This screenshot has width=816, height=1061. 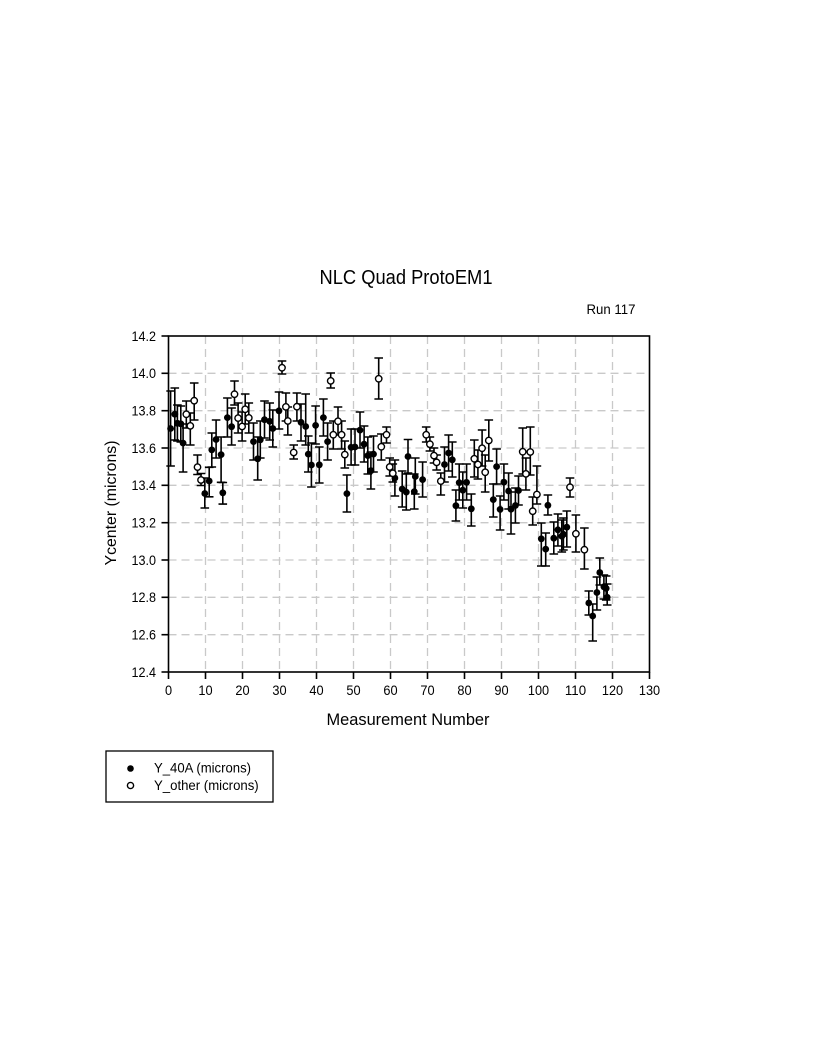 What do you see at coordinates (168, 690) in the screenshot?
I see `svg-text: 0` at bounding box center [168, 690].